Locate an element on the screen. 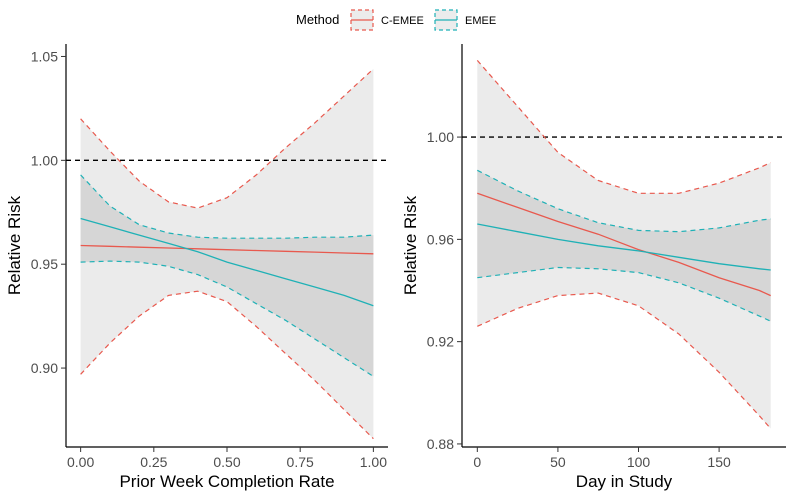 This screenshot has height=498, width=792. legend-label-emee: EMEE is located at coordinates (480, 21).